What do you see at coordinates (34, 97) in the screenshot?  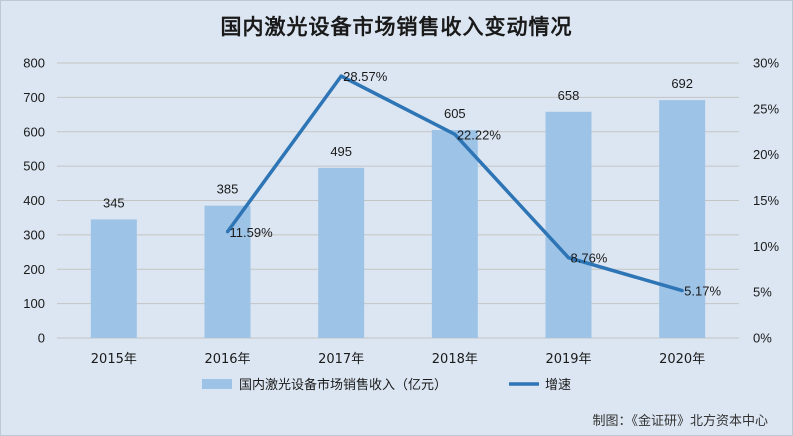 I see `y-left-tick-label: 700` at bounding box center [34, 97].